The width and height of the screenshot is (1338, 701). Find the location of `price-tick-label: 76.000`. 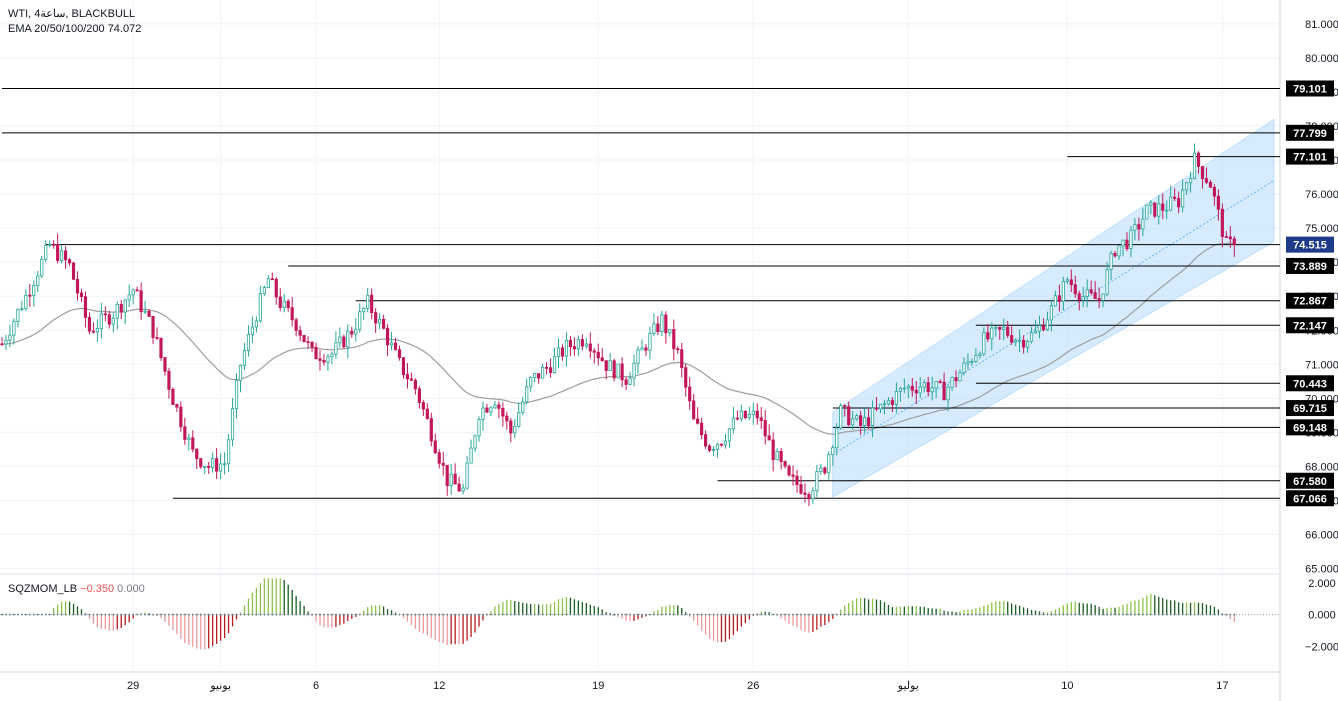

price-tick-label: 76.000 is located at coordinates (1321, 195).